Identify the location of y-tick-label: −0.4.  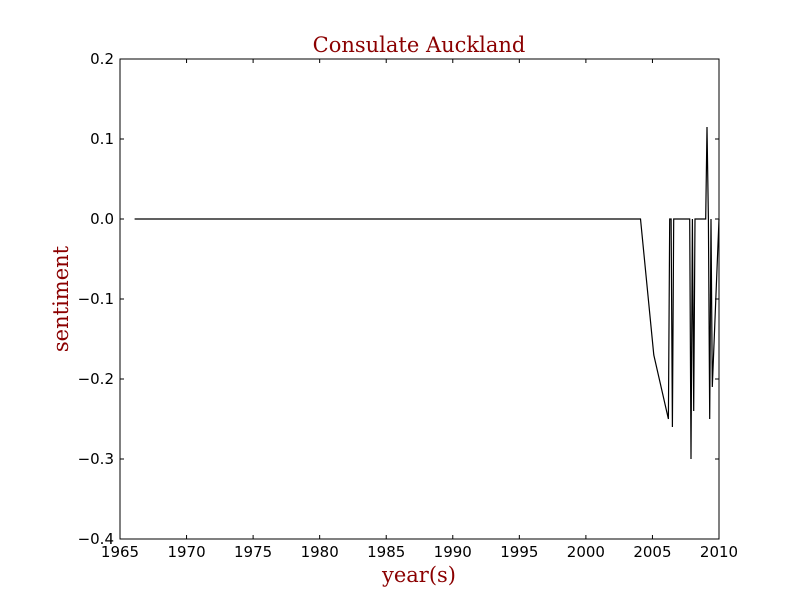
(96, 539).